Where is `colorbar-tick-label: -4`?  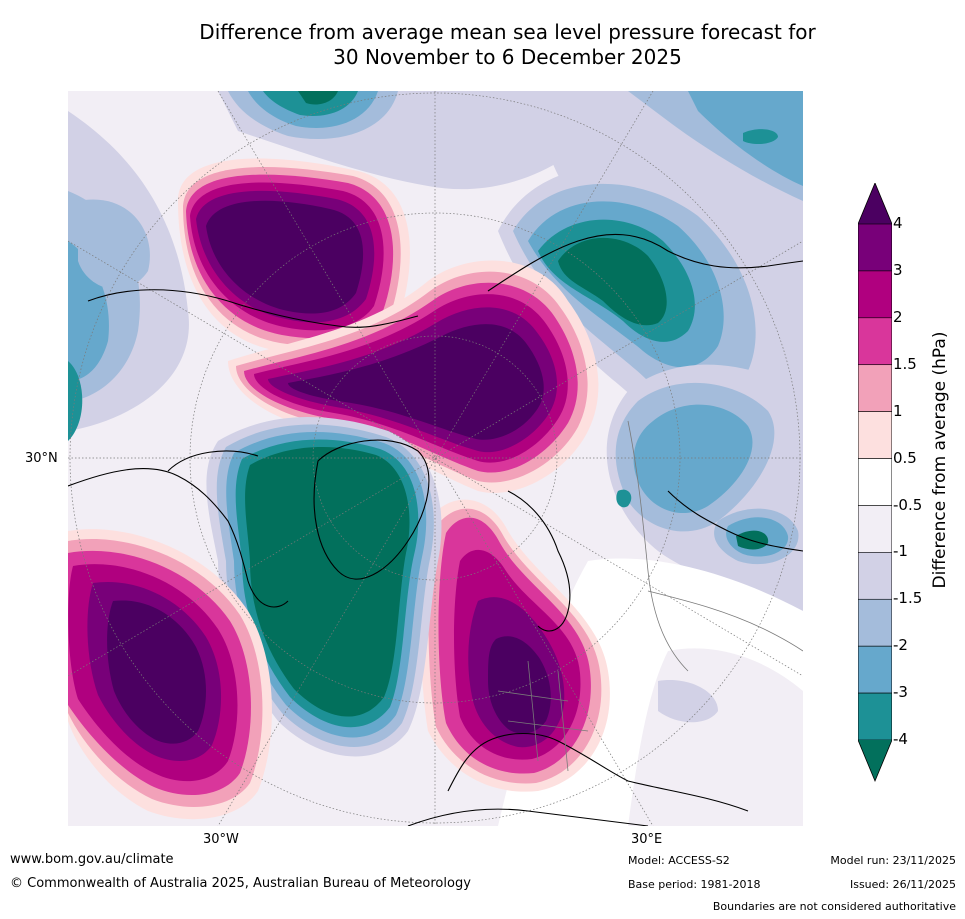
colorbar-tick-label: -4 is located at coordinates (900, 739).